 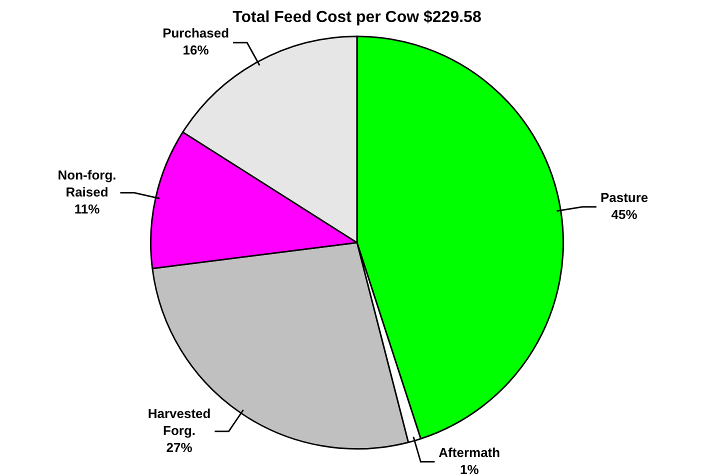 What do you see at coordinates (357, 17) in the screenshot?
I see `chart-title: Total Feed Cost per Cow $229.58` at bounding box center [357, 17].